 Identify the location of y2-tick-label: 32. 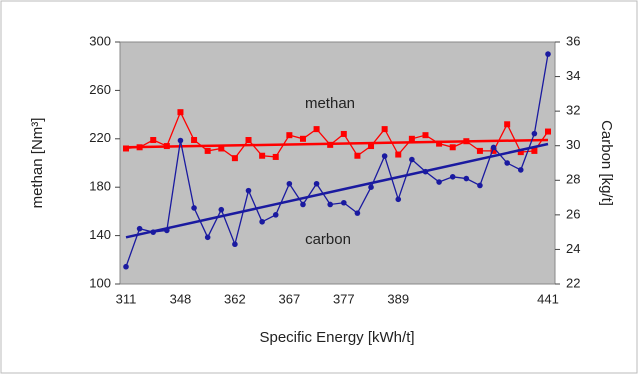
(573, 110).